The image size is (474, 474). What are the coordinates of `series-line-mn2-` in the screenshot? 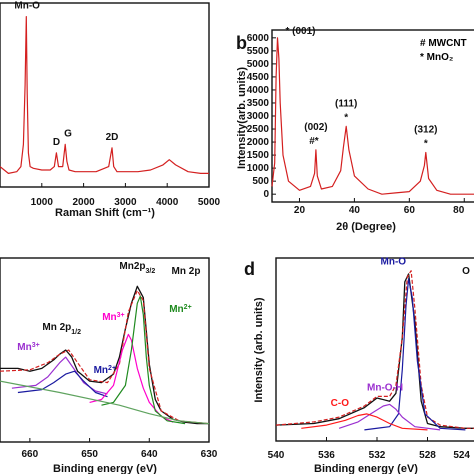 It's located at (143, 360).